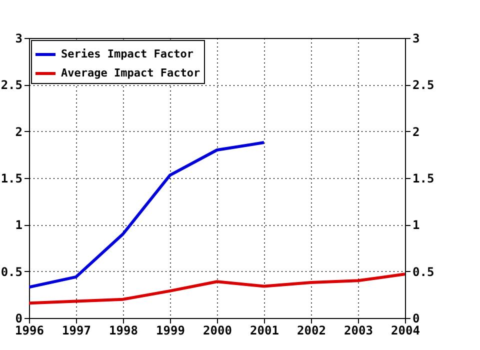 Image resolution: width=480 pixels, height=350 pixels. Describe the element at coordinates (405, 331) in the screenshot. I see `x-tick-label: 2004` at that location.